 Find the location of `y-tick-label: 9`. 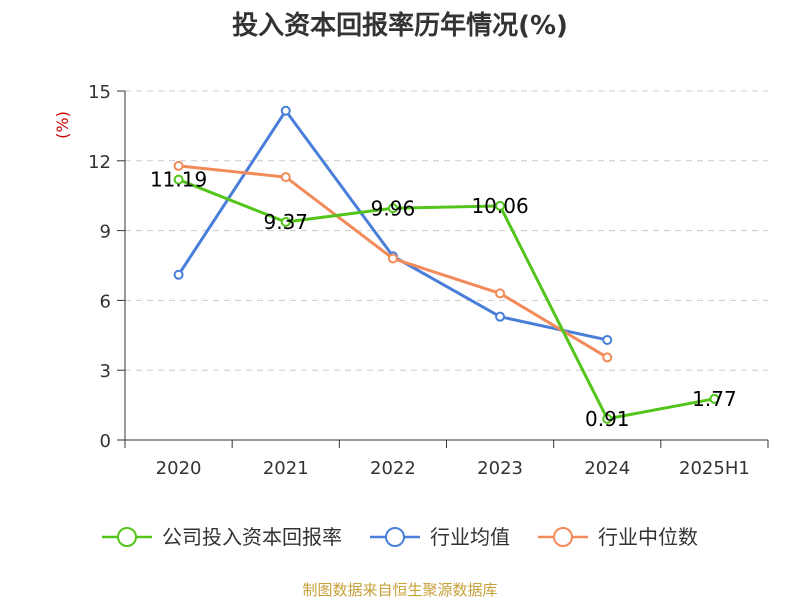

y-tick-label: 9 is located at coordinates (105, 232).